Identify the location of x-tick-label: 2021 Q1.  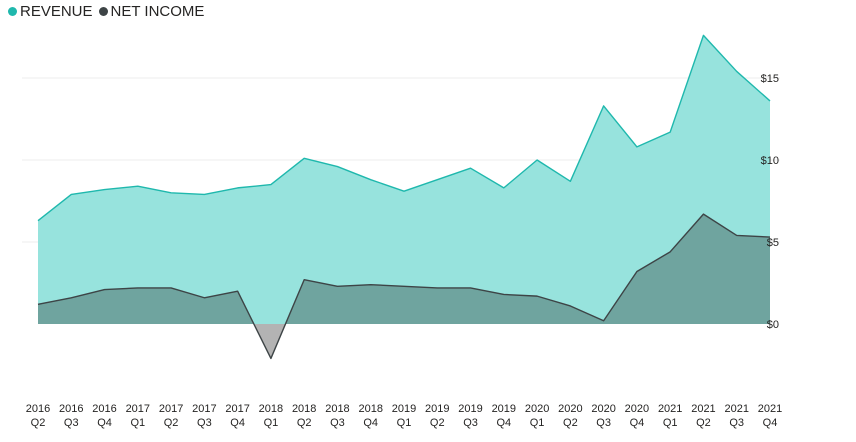
(670, 416).